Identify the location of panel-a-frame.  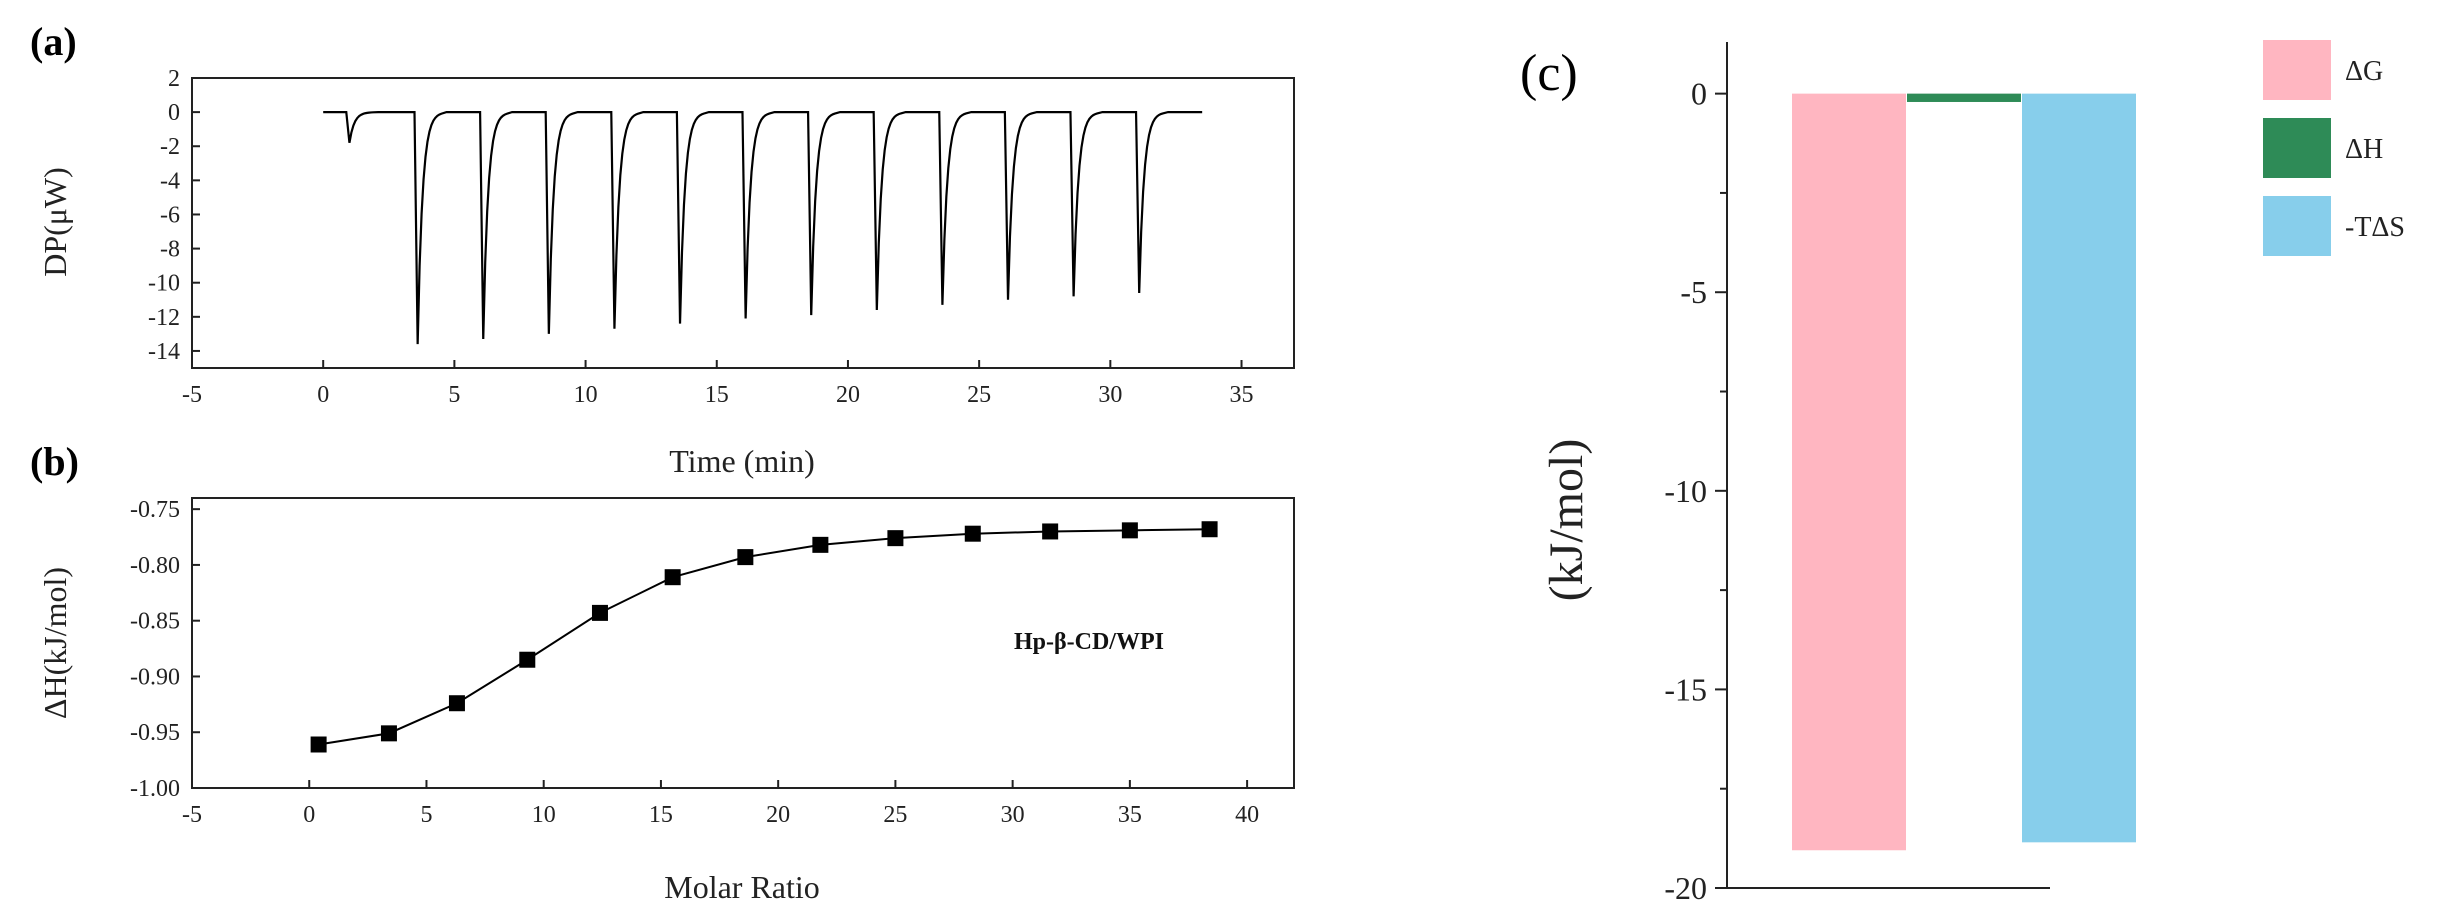
(743, 223).